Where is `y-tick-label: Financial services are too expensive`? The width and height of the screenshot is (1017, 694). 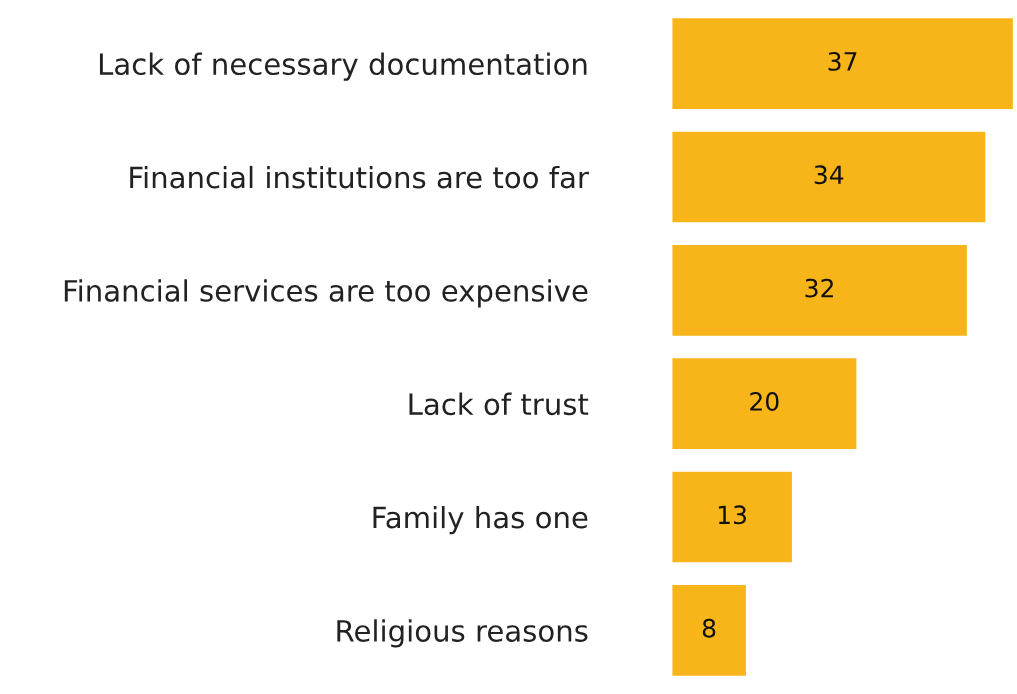 y-tick-label: Financial services are too expensive is located at coordinates (326, 293).